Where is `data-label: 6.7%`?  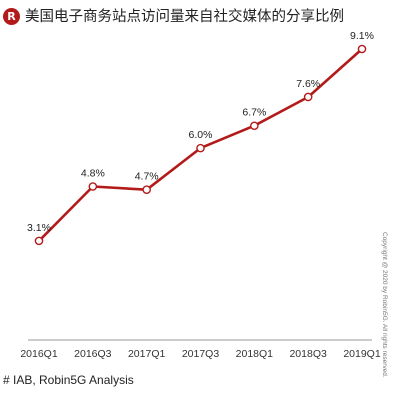 data-label: 6.7% is located at coordinates (254, 113).